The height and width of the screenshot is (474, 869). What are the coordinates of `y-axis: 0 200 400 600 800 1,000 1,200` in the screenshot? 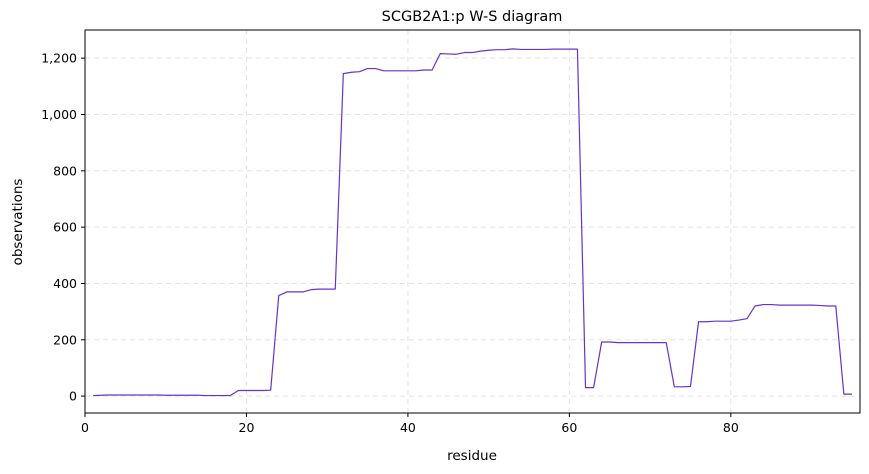 It's located at (63, 227).